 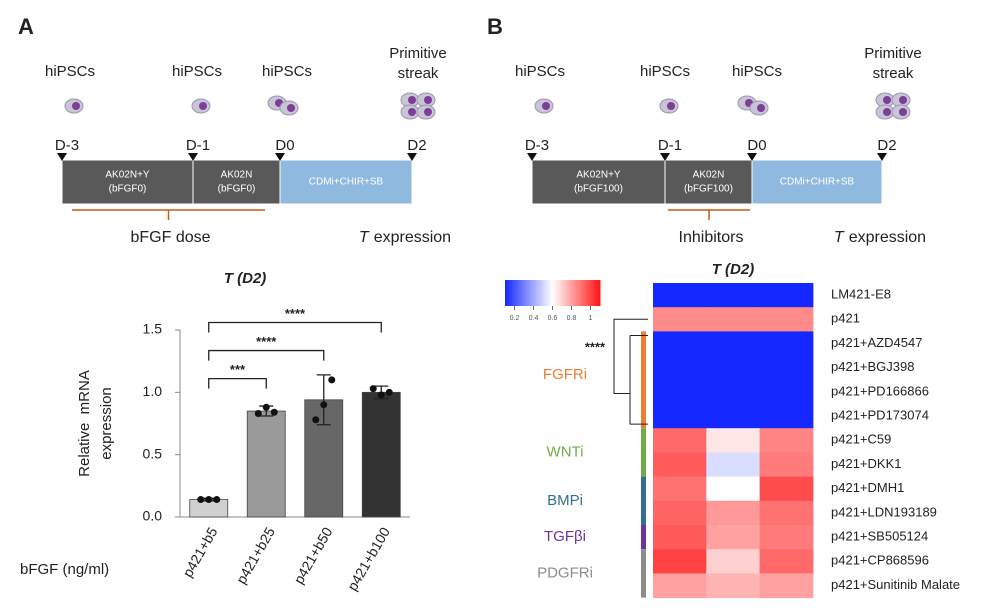 What do you see at coordinates (255, 555) in the screenshot?
I see `x-tick-label: p421+b25` at bounding box center [255, 555].